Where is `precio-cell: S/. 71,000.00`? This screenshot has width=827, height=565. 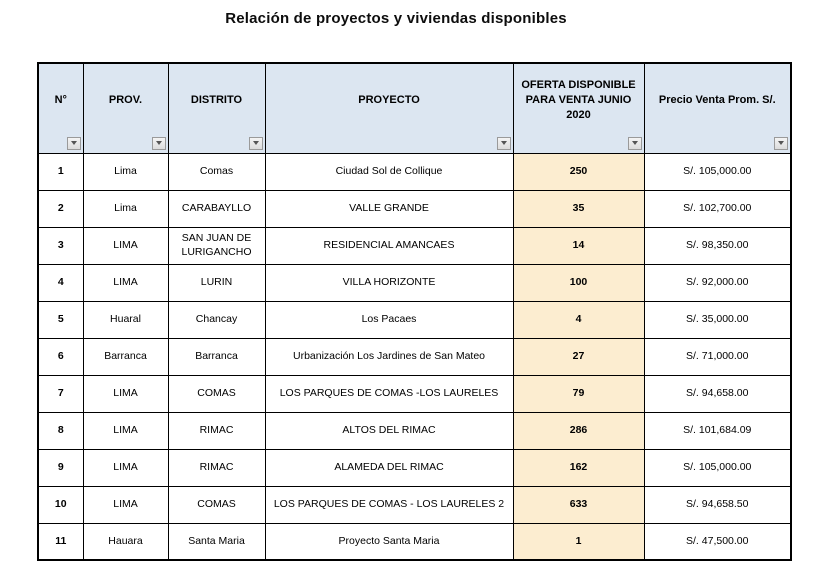 precio-cell: S/. 71,000.00 is located at coordinates (717, 356).